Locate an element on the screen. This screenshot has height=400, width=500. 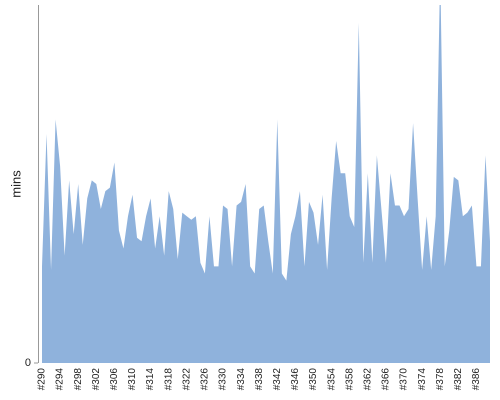
x-tick-label: #338 is located at coordinates (259, 379).